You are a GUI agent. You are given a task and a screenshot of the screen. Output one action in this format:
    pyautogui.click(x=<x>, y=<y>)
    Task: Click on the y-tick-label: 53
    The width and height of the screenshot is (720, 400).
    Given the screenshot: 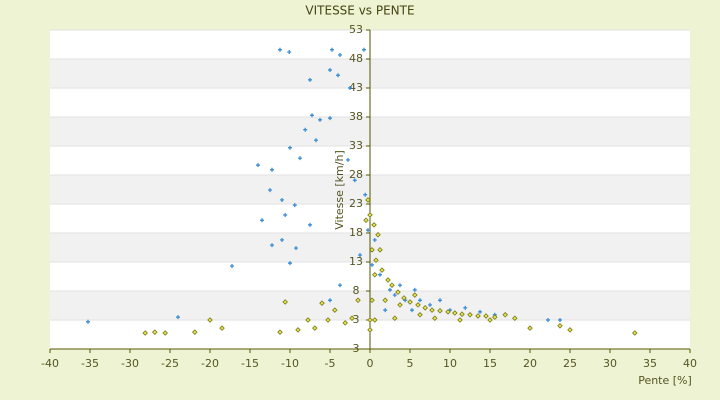 What is the action you would take?
    pyautogui.click(x=356, y=29)
    